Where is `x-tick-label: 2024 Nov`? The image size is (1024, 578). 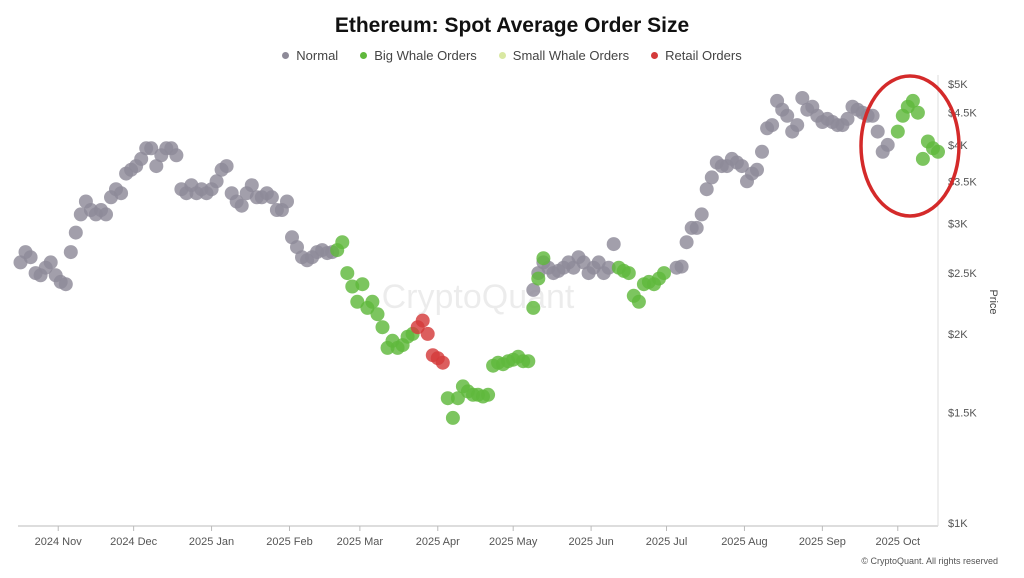
x-tick-label: 2024 Nov is located at coordinates (59, 542).